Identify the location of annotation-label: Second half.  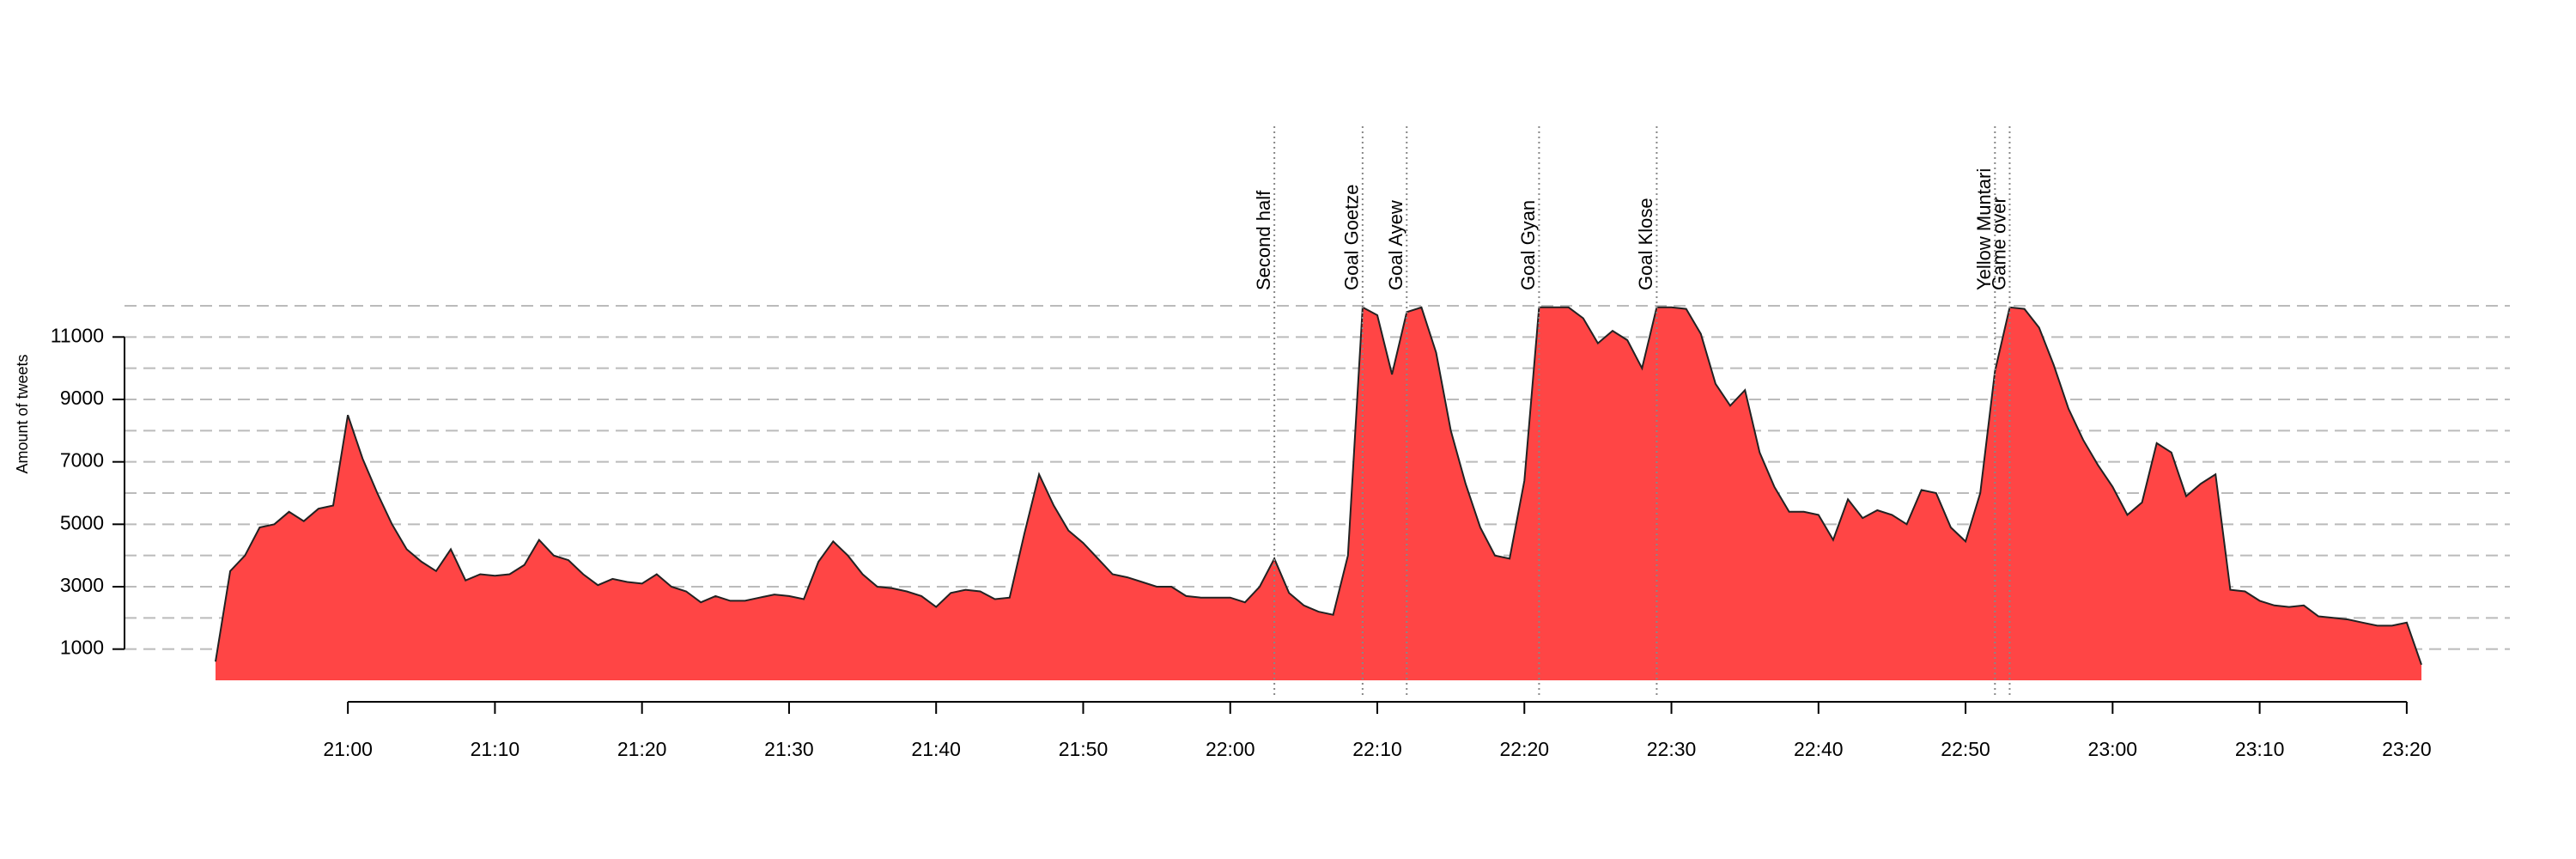
(1263, 240).